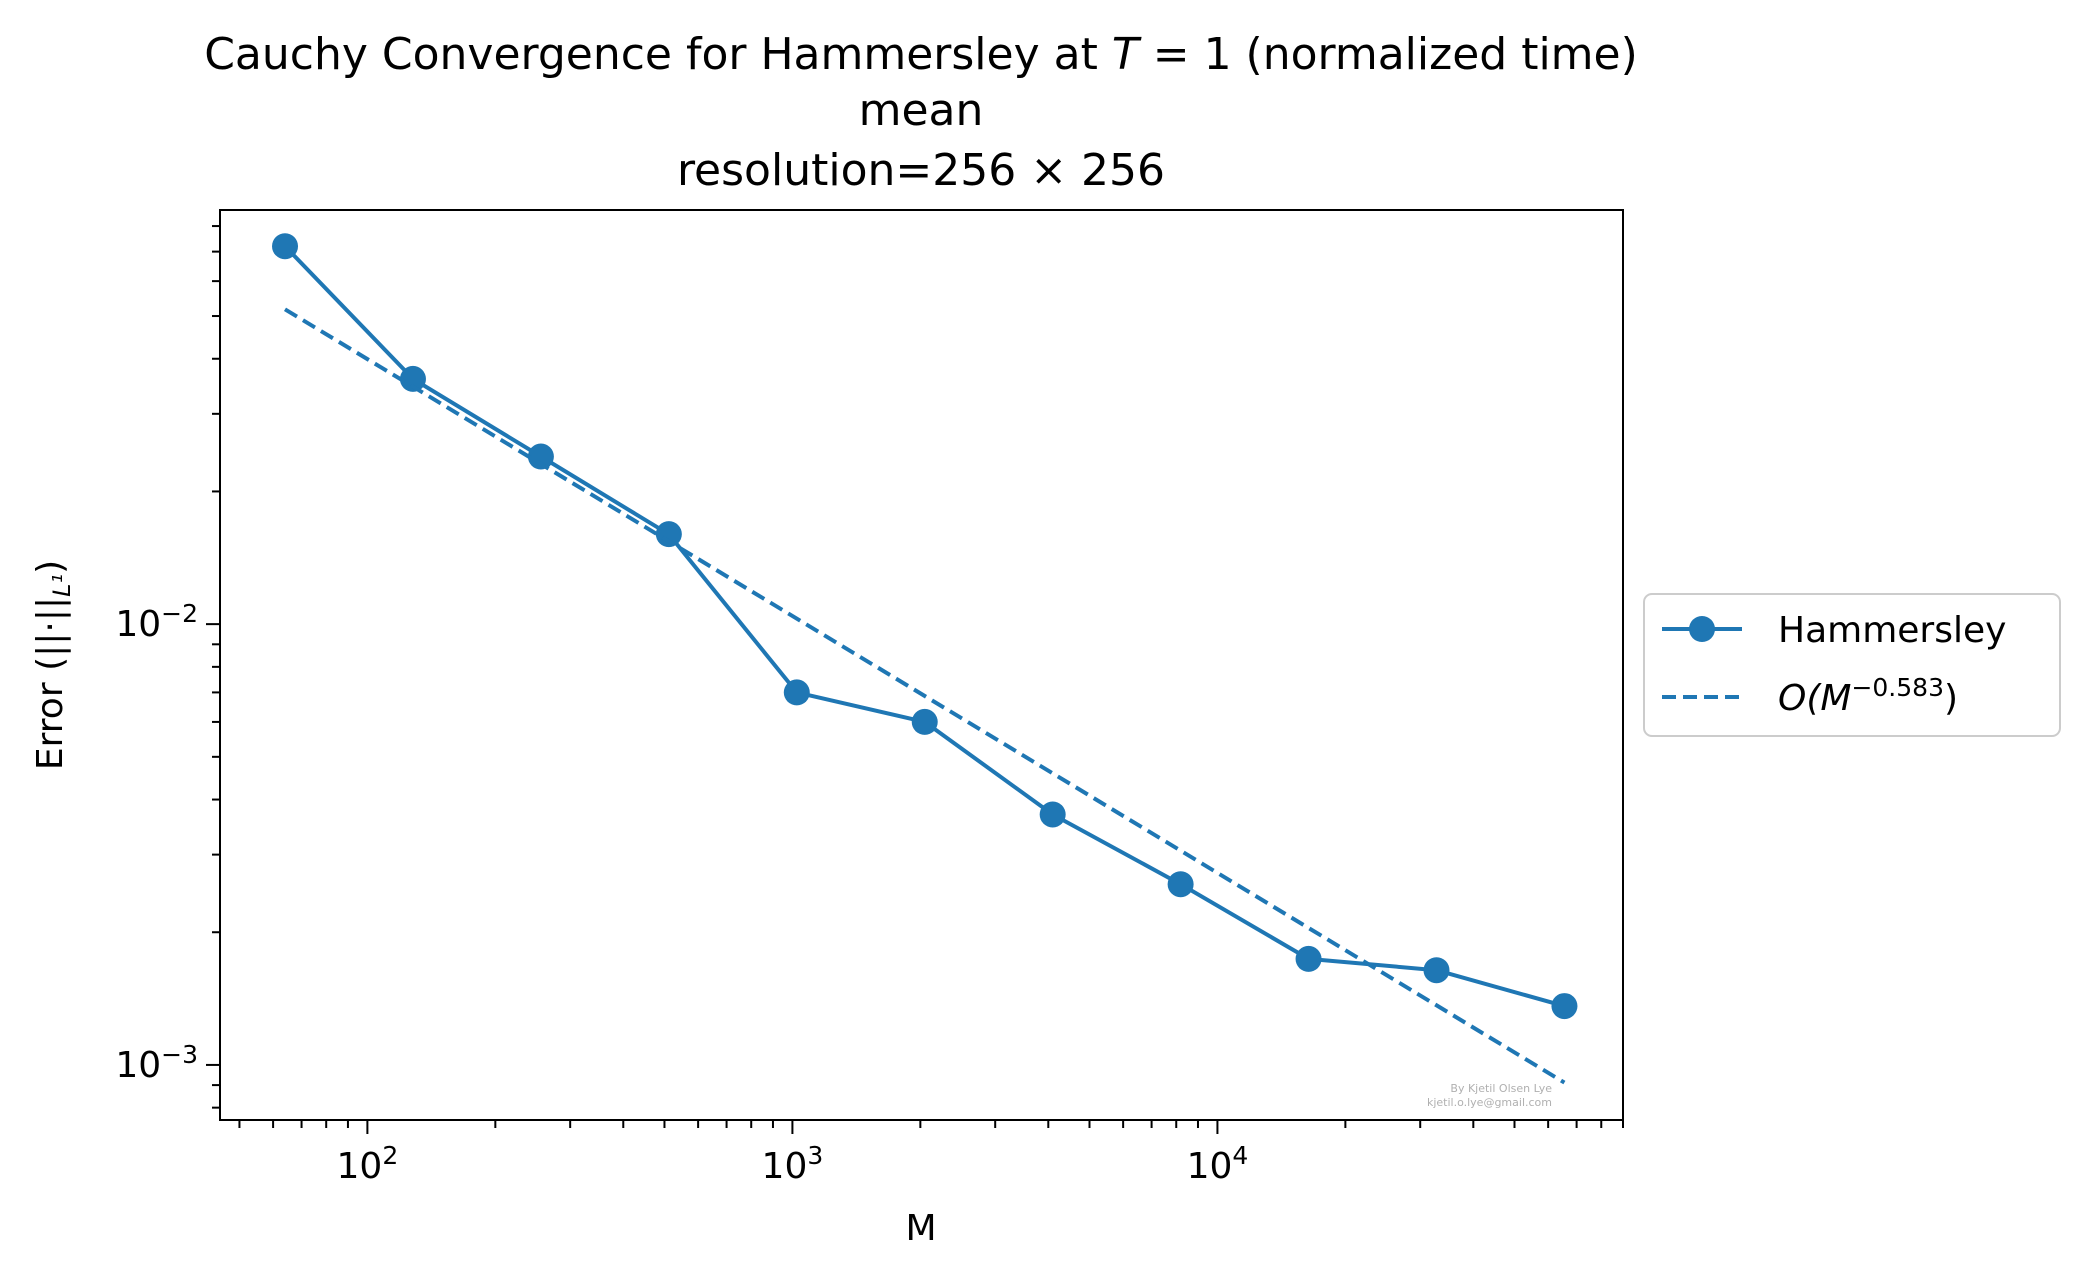 The image size is (2078, 1274). Describe the element at coordinates (179, 1054) in the screenshot. I see `y-tick-label-exp: −3` at that location.